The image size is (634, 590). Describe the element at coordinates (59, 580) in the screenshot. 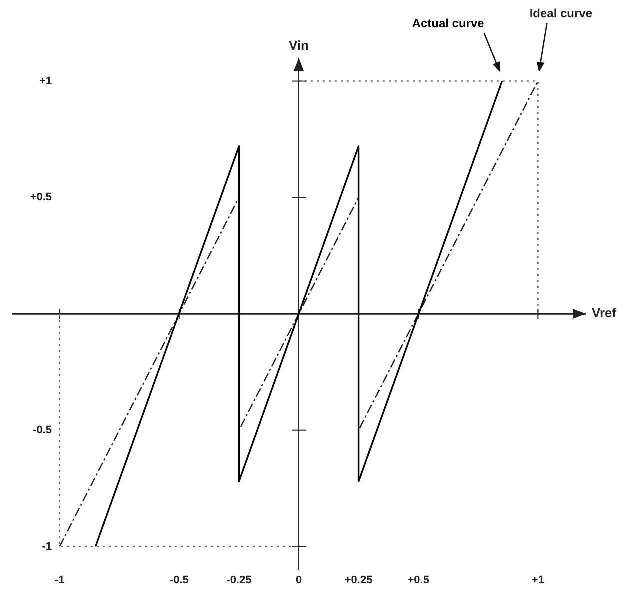

I see `x-tick-label: -1` at that location.